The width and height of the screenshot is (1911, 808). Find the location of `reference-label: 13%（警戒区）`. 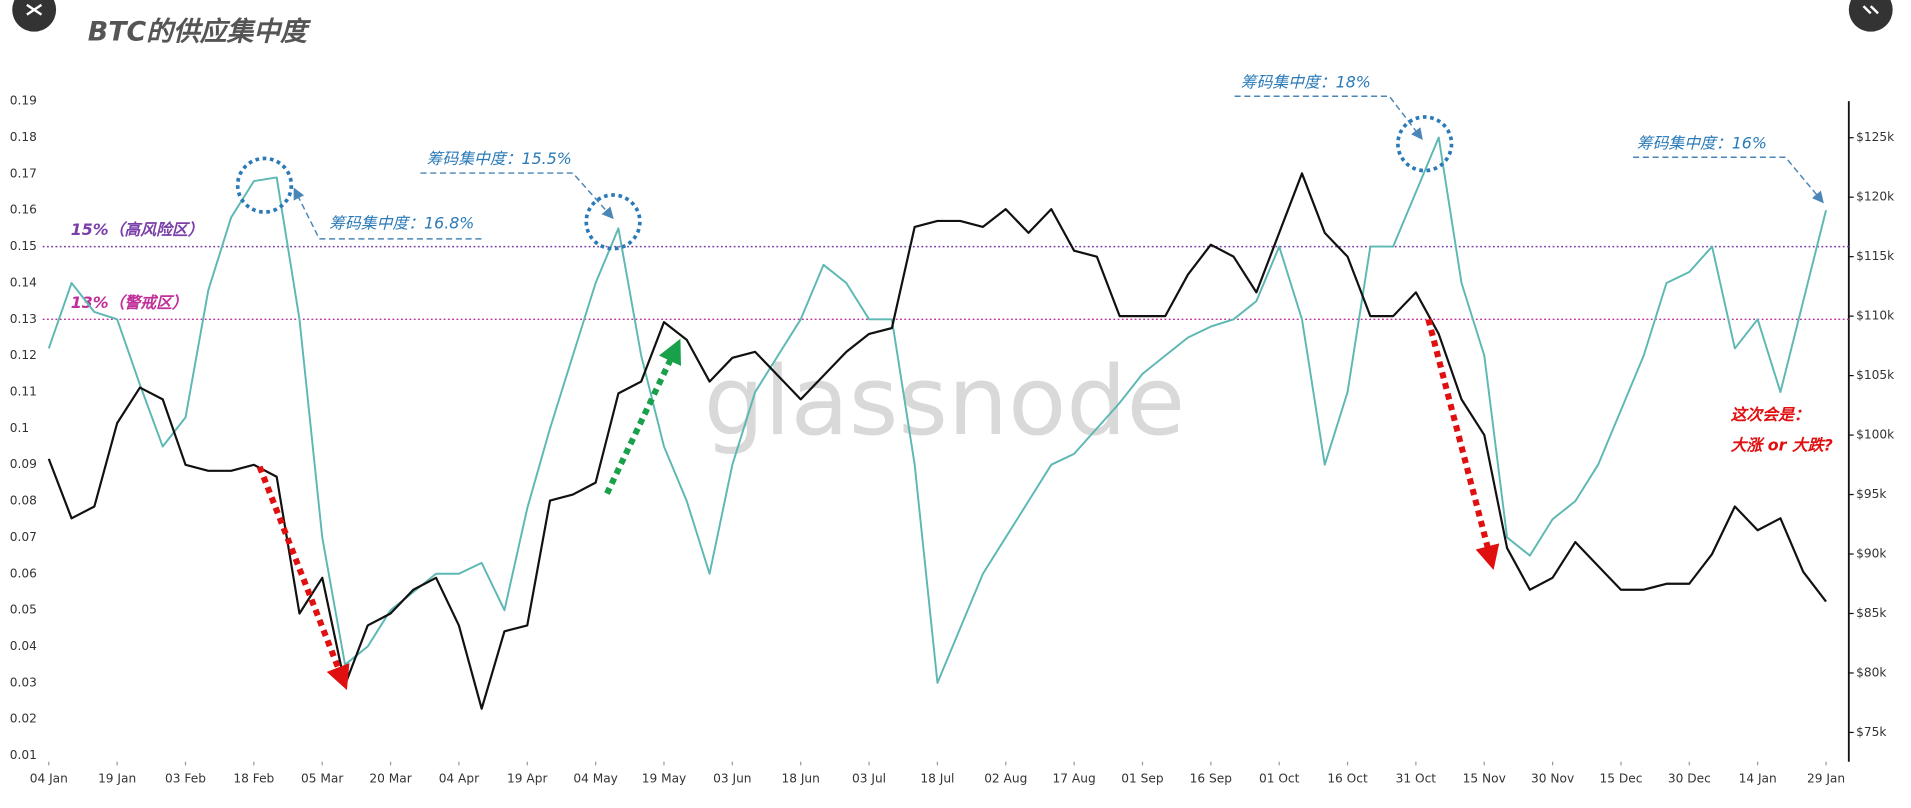

reference-label: 13%（警戒区） is located at coordinates (129, 302).